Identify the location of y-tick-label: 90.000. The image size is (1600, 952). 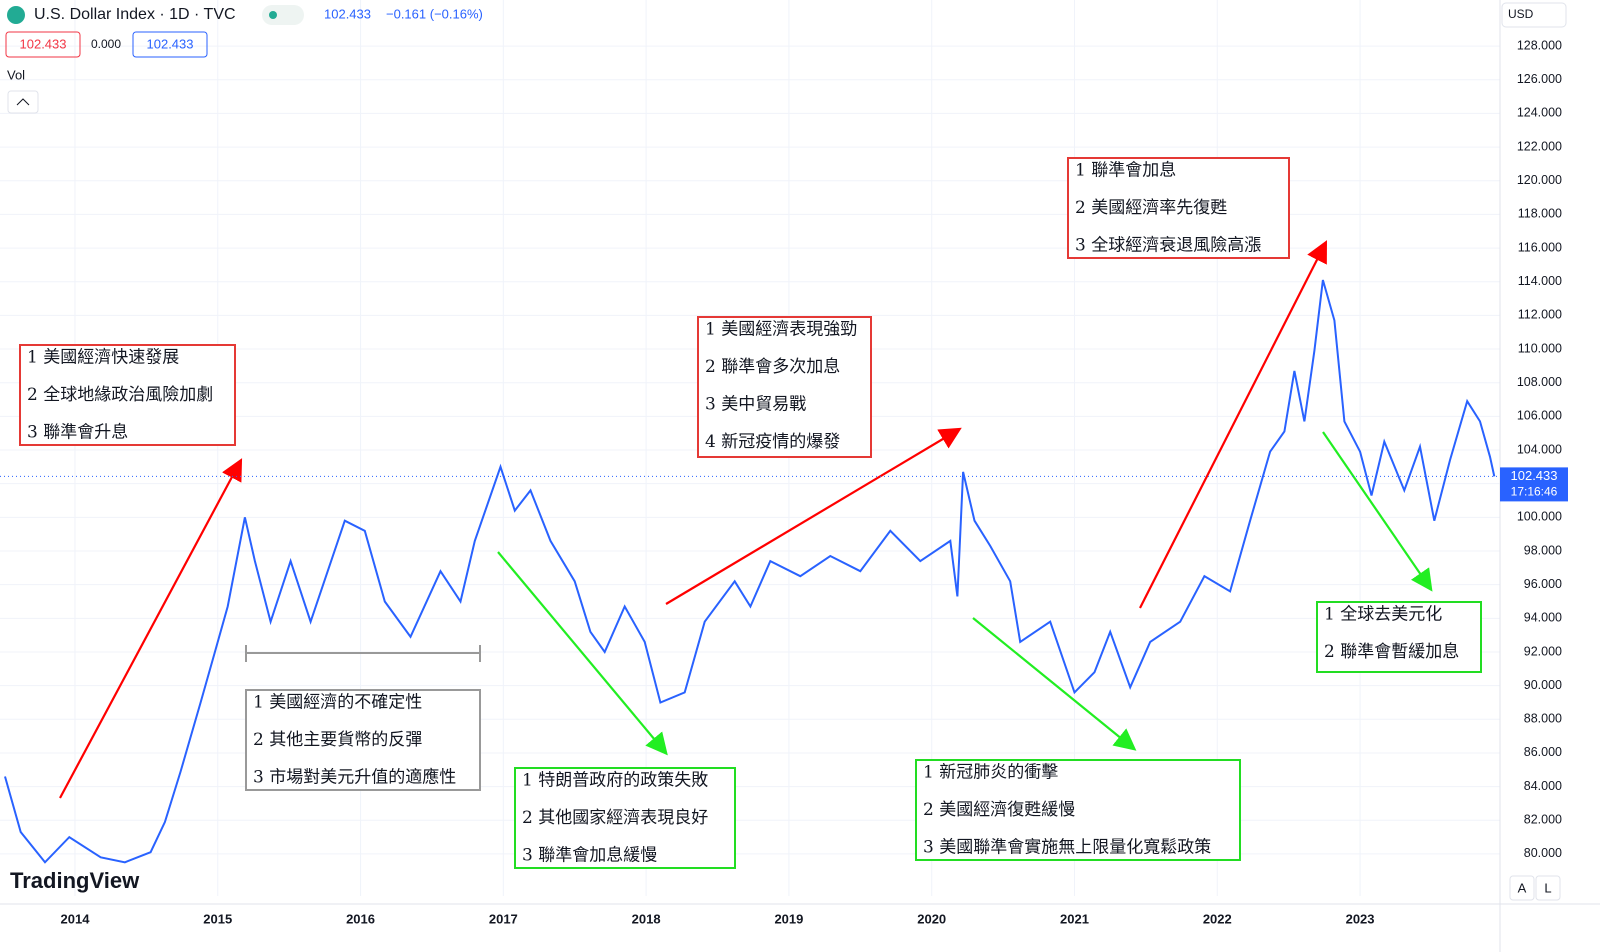
(1543, 685).